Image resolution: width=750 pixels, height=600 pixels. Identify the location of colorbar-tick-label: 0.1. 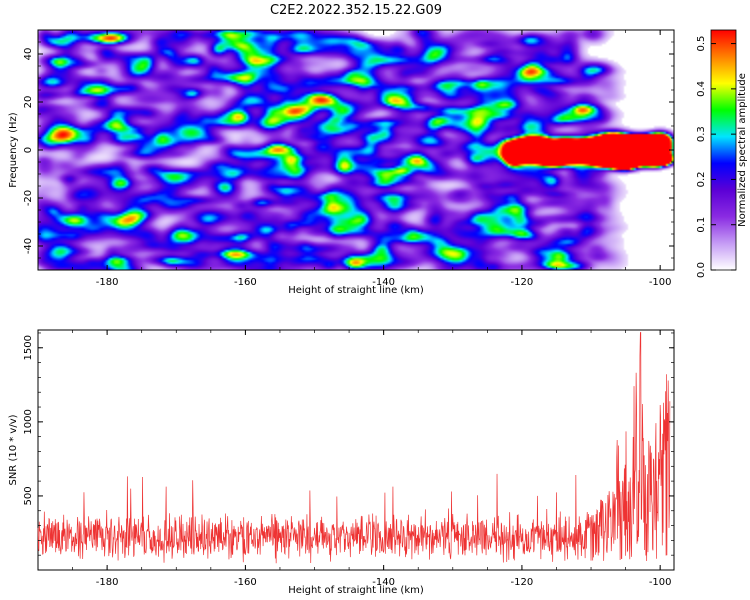
(701, 225).